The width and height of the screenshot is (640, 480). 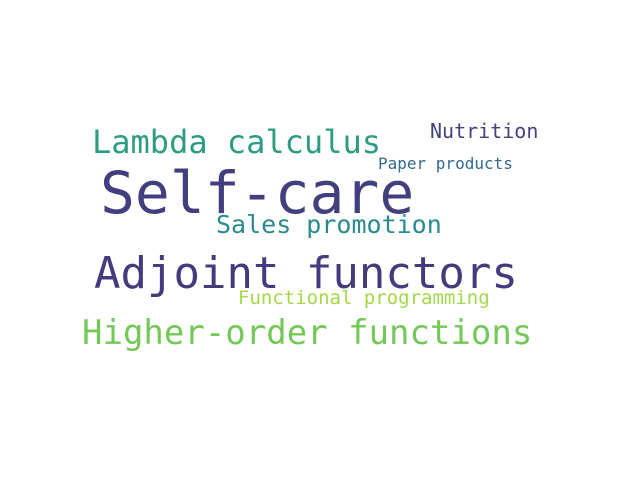 I want to click on word-lambda-calculus: Lambda calculus, so click(x=236, y=142).